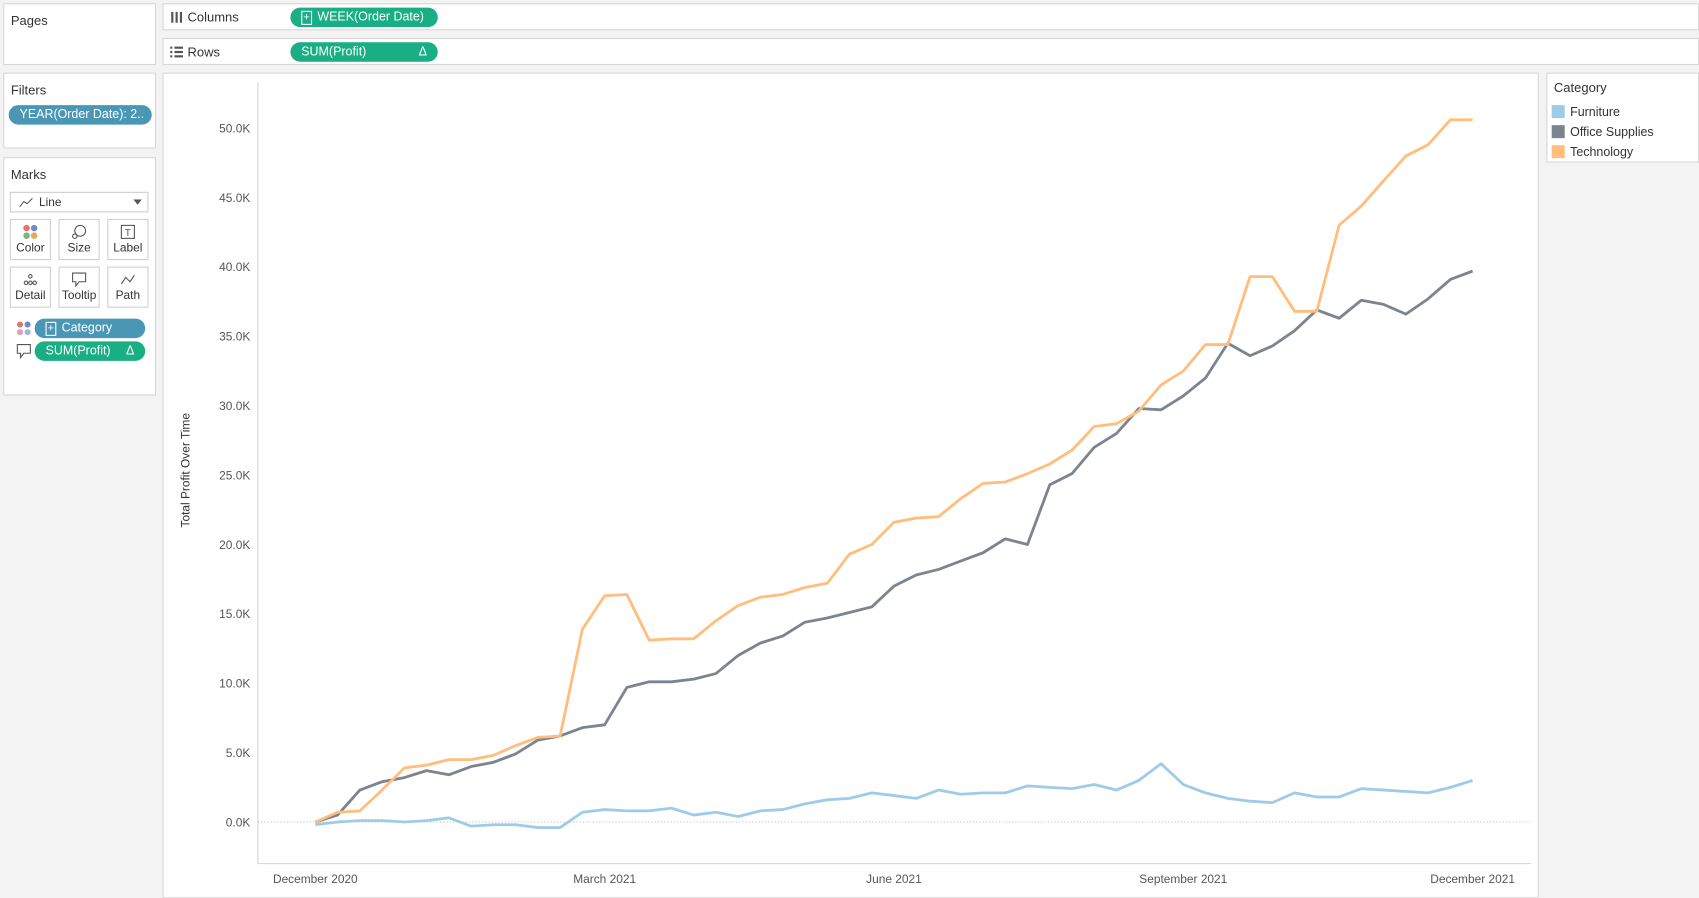 This screenshot has width=1699, height=898. What do you see at coordinates (128, 239) in the screenshot?
I see `label-button: T Label` at bounding box center [128, 239].